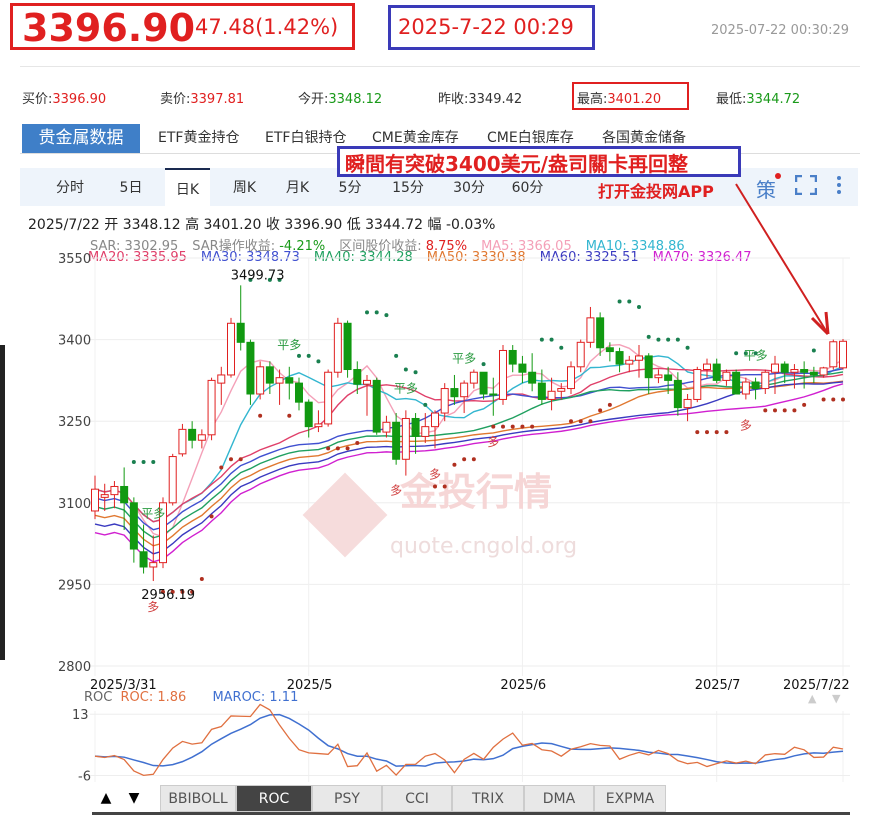 The image size is (877, 818). What do you see at coordinates (527, 188) in the screenshot?
I see `period-tab: 60分` at bounding box center [527, 188].